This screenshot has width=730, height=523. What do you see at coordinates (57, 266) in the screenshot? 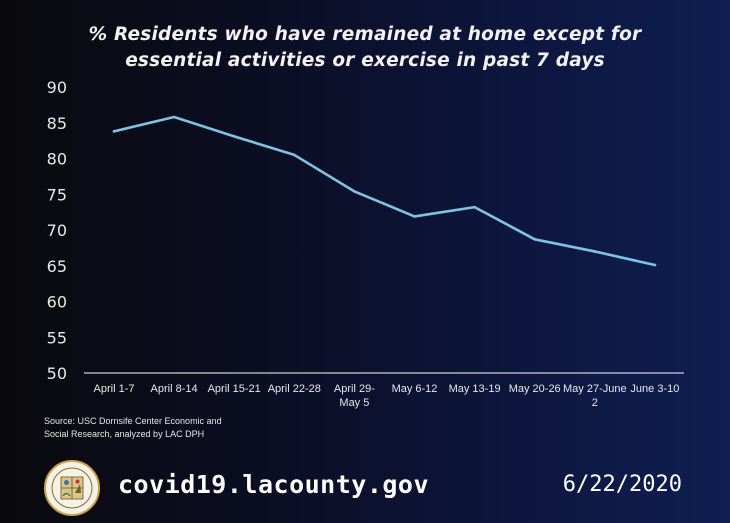
I see `y-tick-label: 65` at bounding box center [57, 266].